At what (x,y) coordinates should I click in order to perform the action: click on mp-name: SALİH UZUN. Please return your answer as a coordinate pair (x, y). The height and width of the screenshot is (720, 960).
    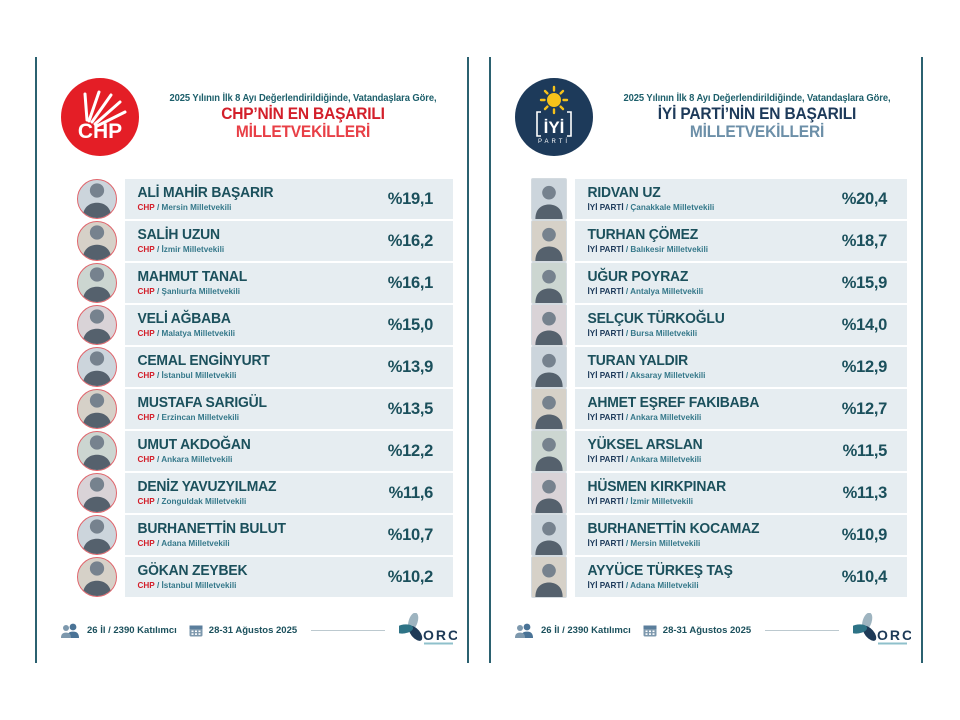
    Looking at the image, I should click on (178, 235).